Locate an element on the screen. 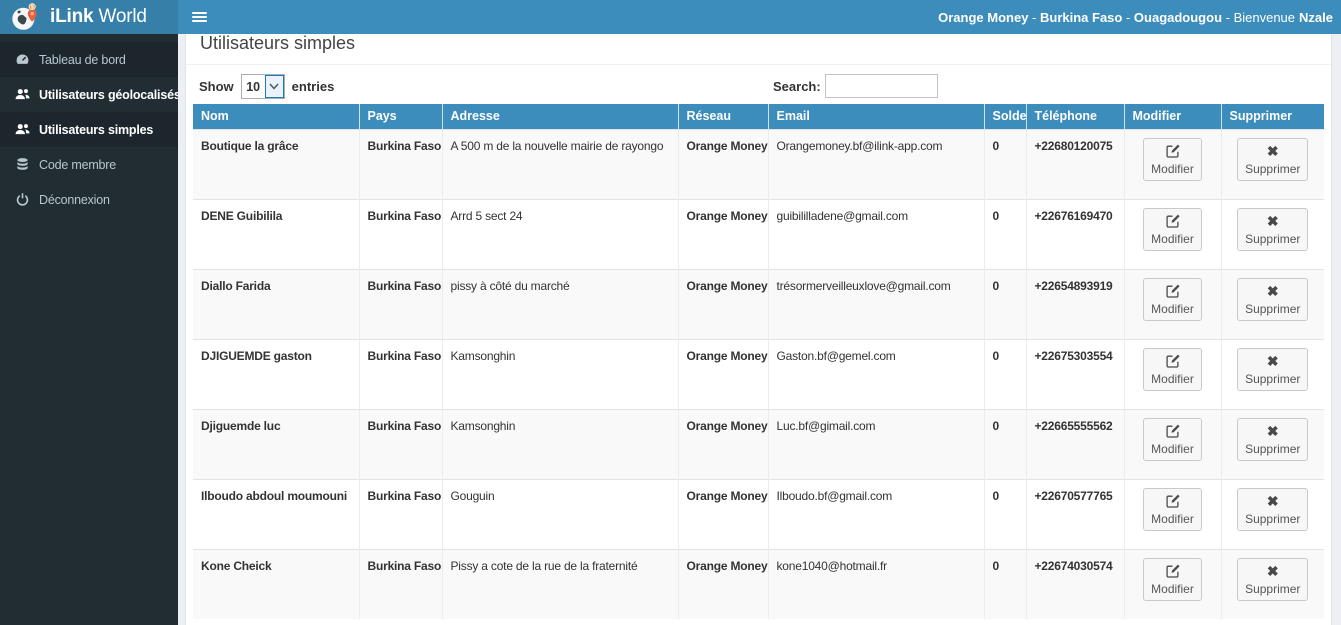 This screenshot has width=1341, height=625. sidebar-item-utilisateurs-simples: Utilisateurs simples is located at coordinates (89, 129).